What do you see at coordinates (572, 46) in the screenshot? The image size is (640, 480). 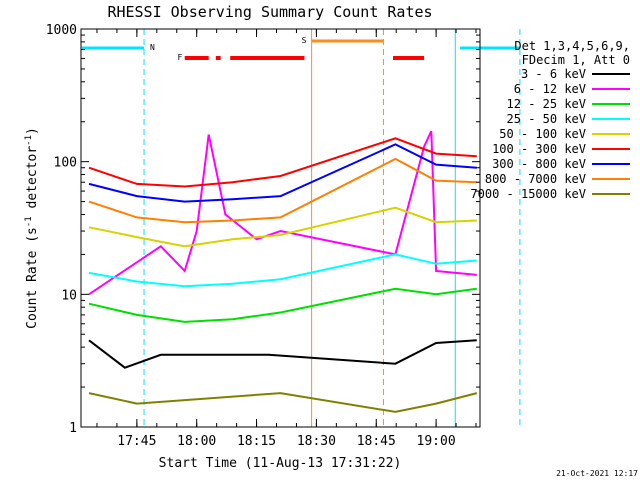 I see `legend-header: Det 1,3,4,5,6,9,` at bounding box center [572, 46].